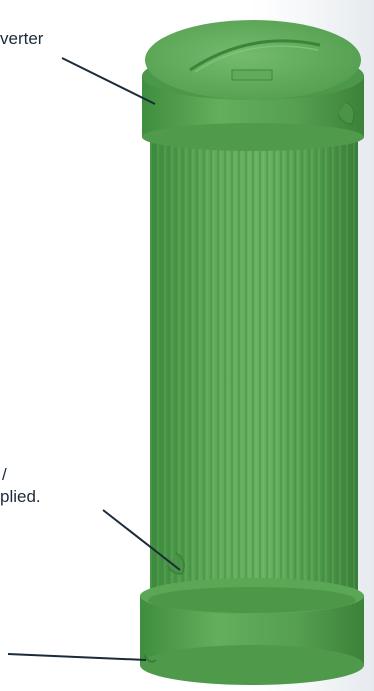 The width and height of the screenshot is (374, 691). What do you see at coordinates (77, 657) in the screenshot?
I see `leader-line-bottom` at bounding box center [77, 657].